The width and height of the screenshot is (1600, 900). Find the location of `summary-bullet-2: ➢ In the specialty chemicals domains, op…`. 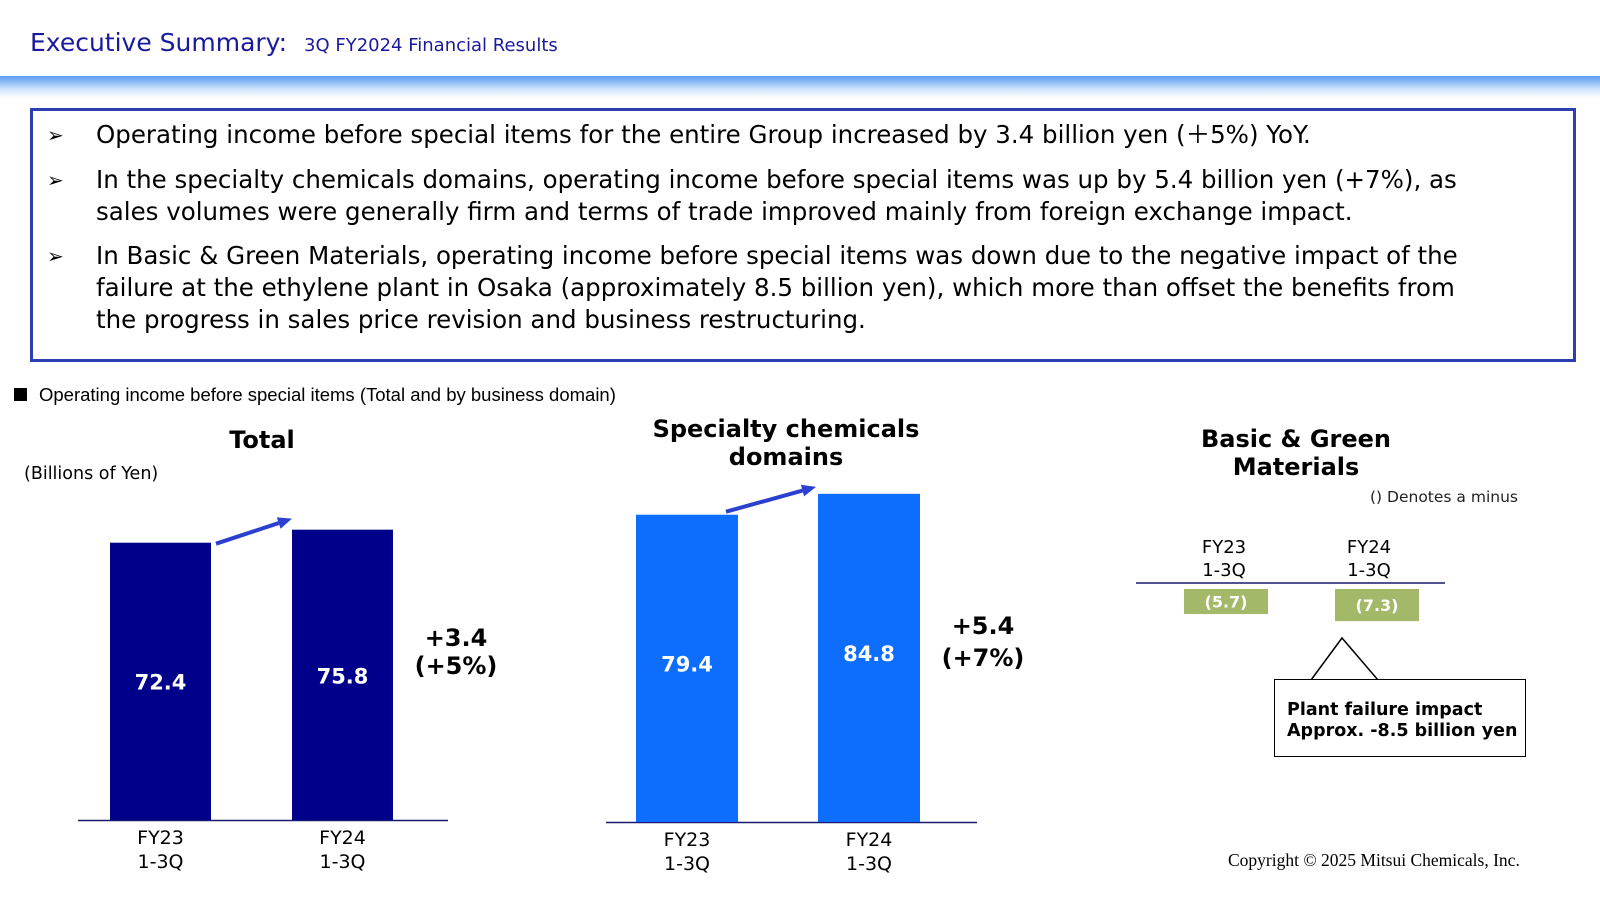

summary-bullet-2: ➢ In the specialty chemicals domains, op… is located at coordinates (797, 196).